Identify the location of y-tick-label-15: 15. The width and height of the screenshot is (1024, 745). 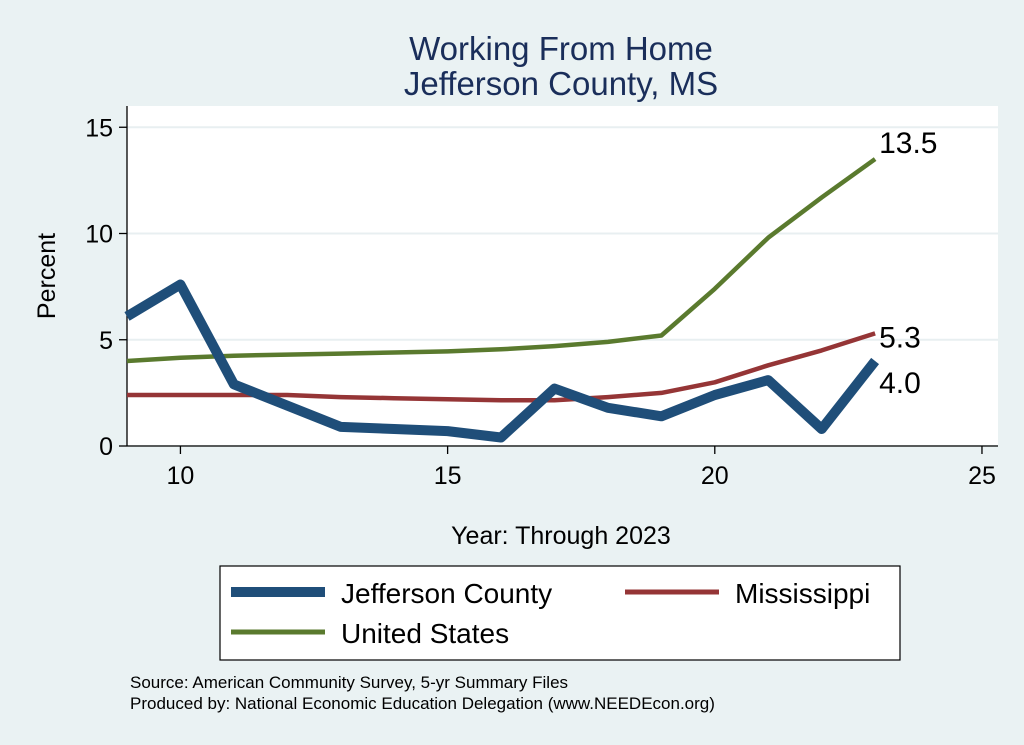
(99, 128).